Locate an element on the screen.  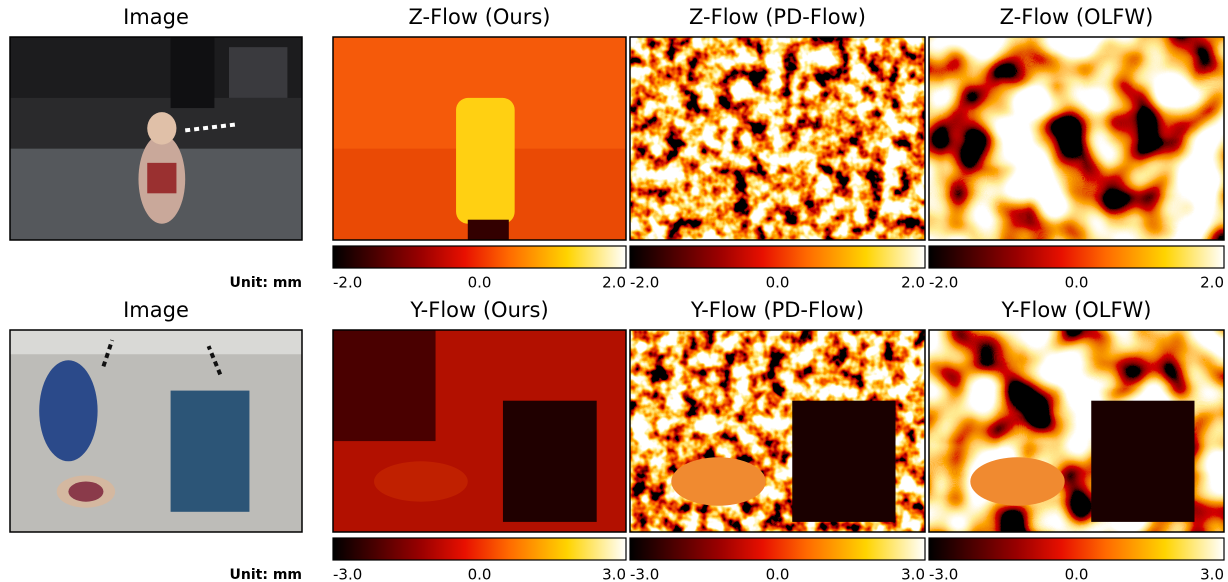
mug is located at coordinates (68, 411).